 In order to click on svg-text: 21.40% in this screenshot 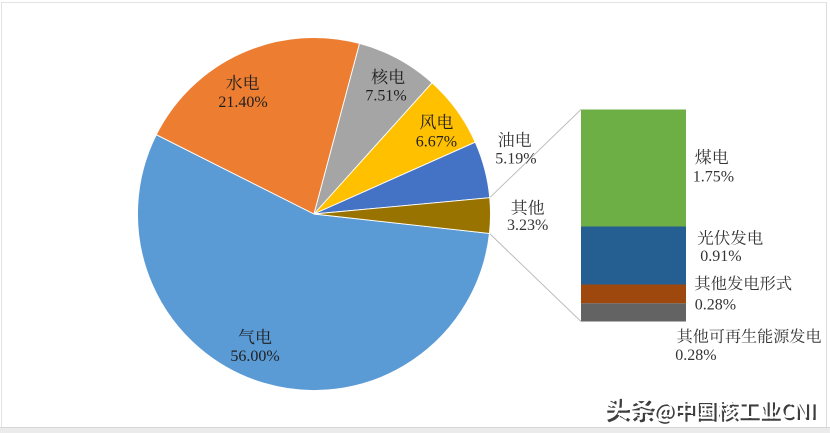, I will do `click(242, 102)`.